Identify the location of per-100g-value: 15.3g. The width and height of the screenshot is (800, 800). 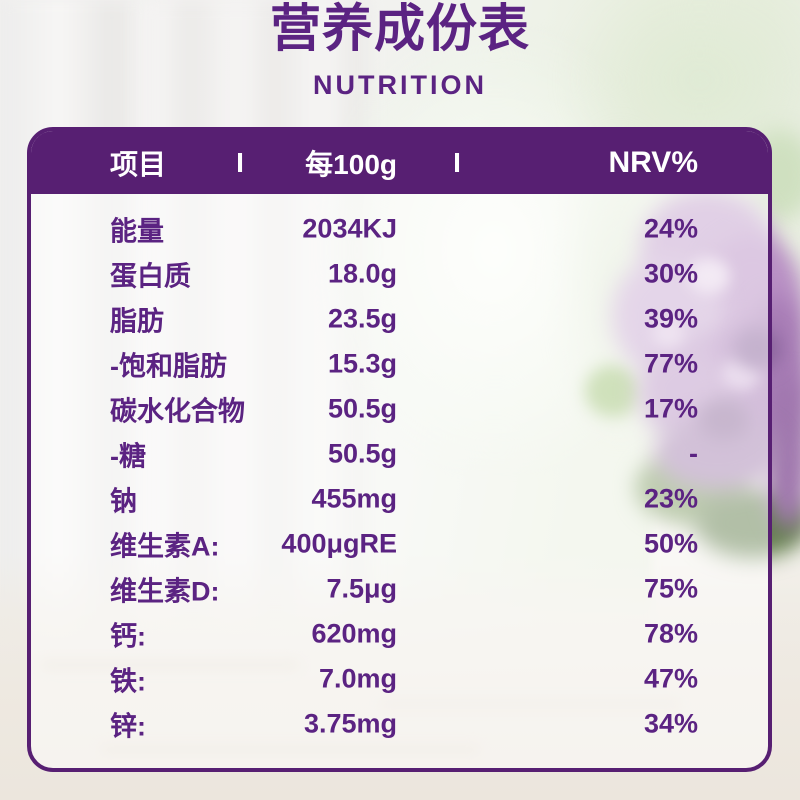
(362, 363).